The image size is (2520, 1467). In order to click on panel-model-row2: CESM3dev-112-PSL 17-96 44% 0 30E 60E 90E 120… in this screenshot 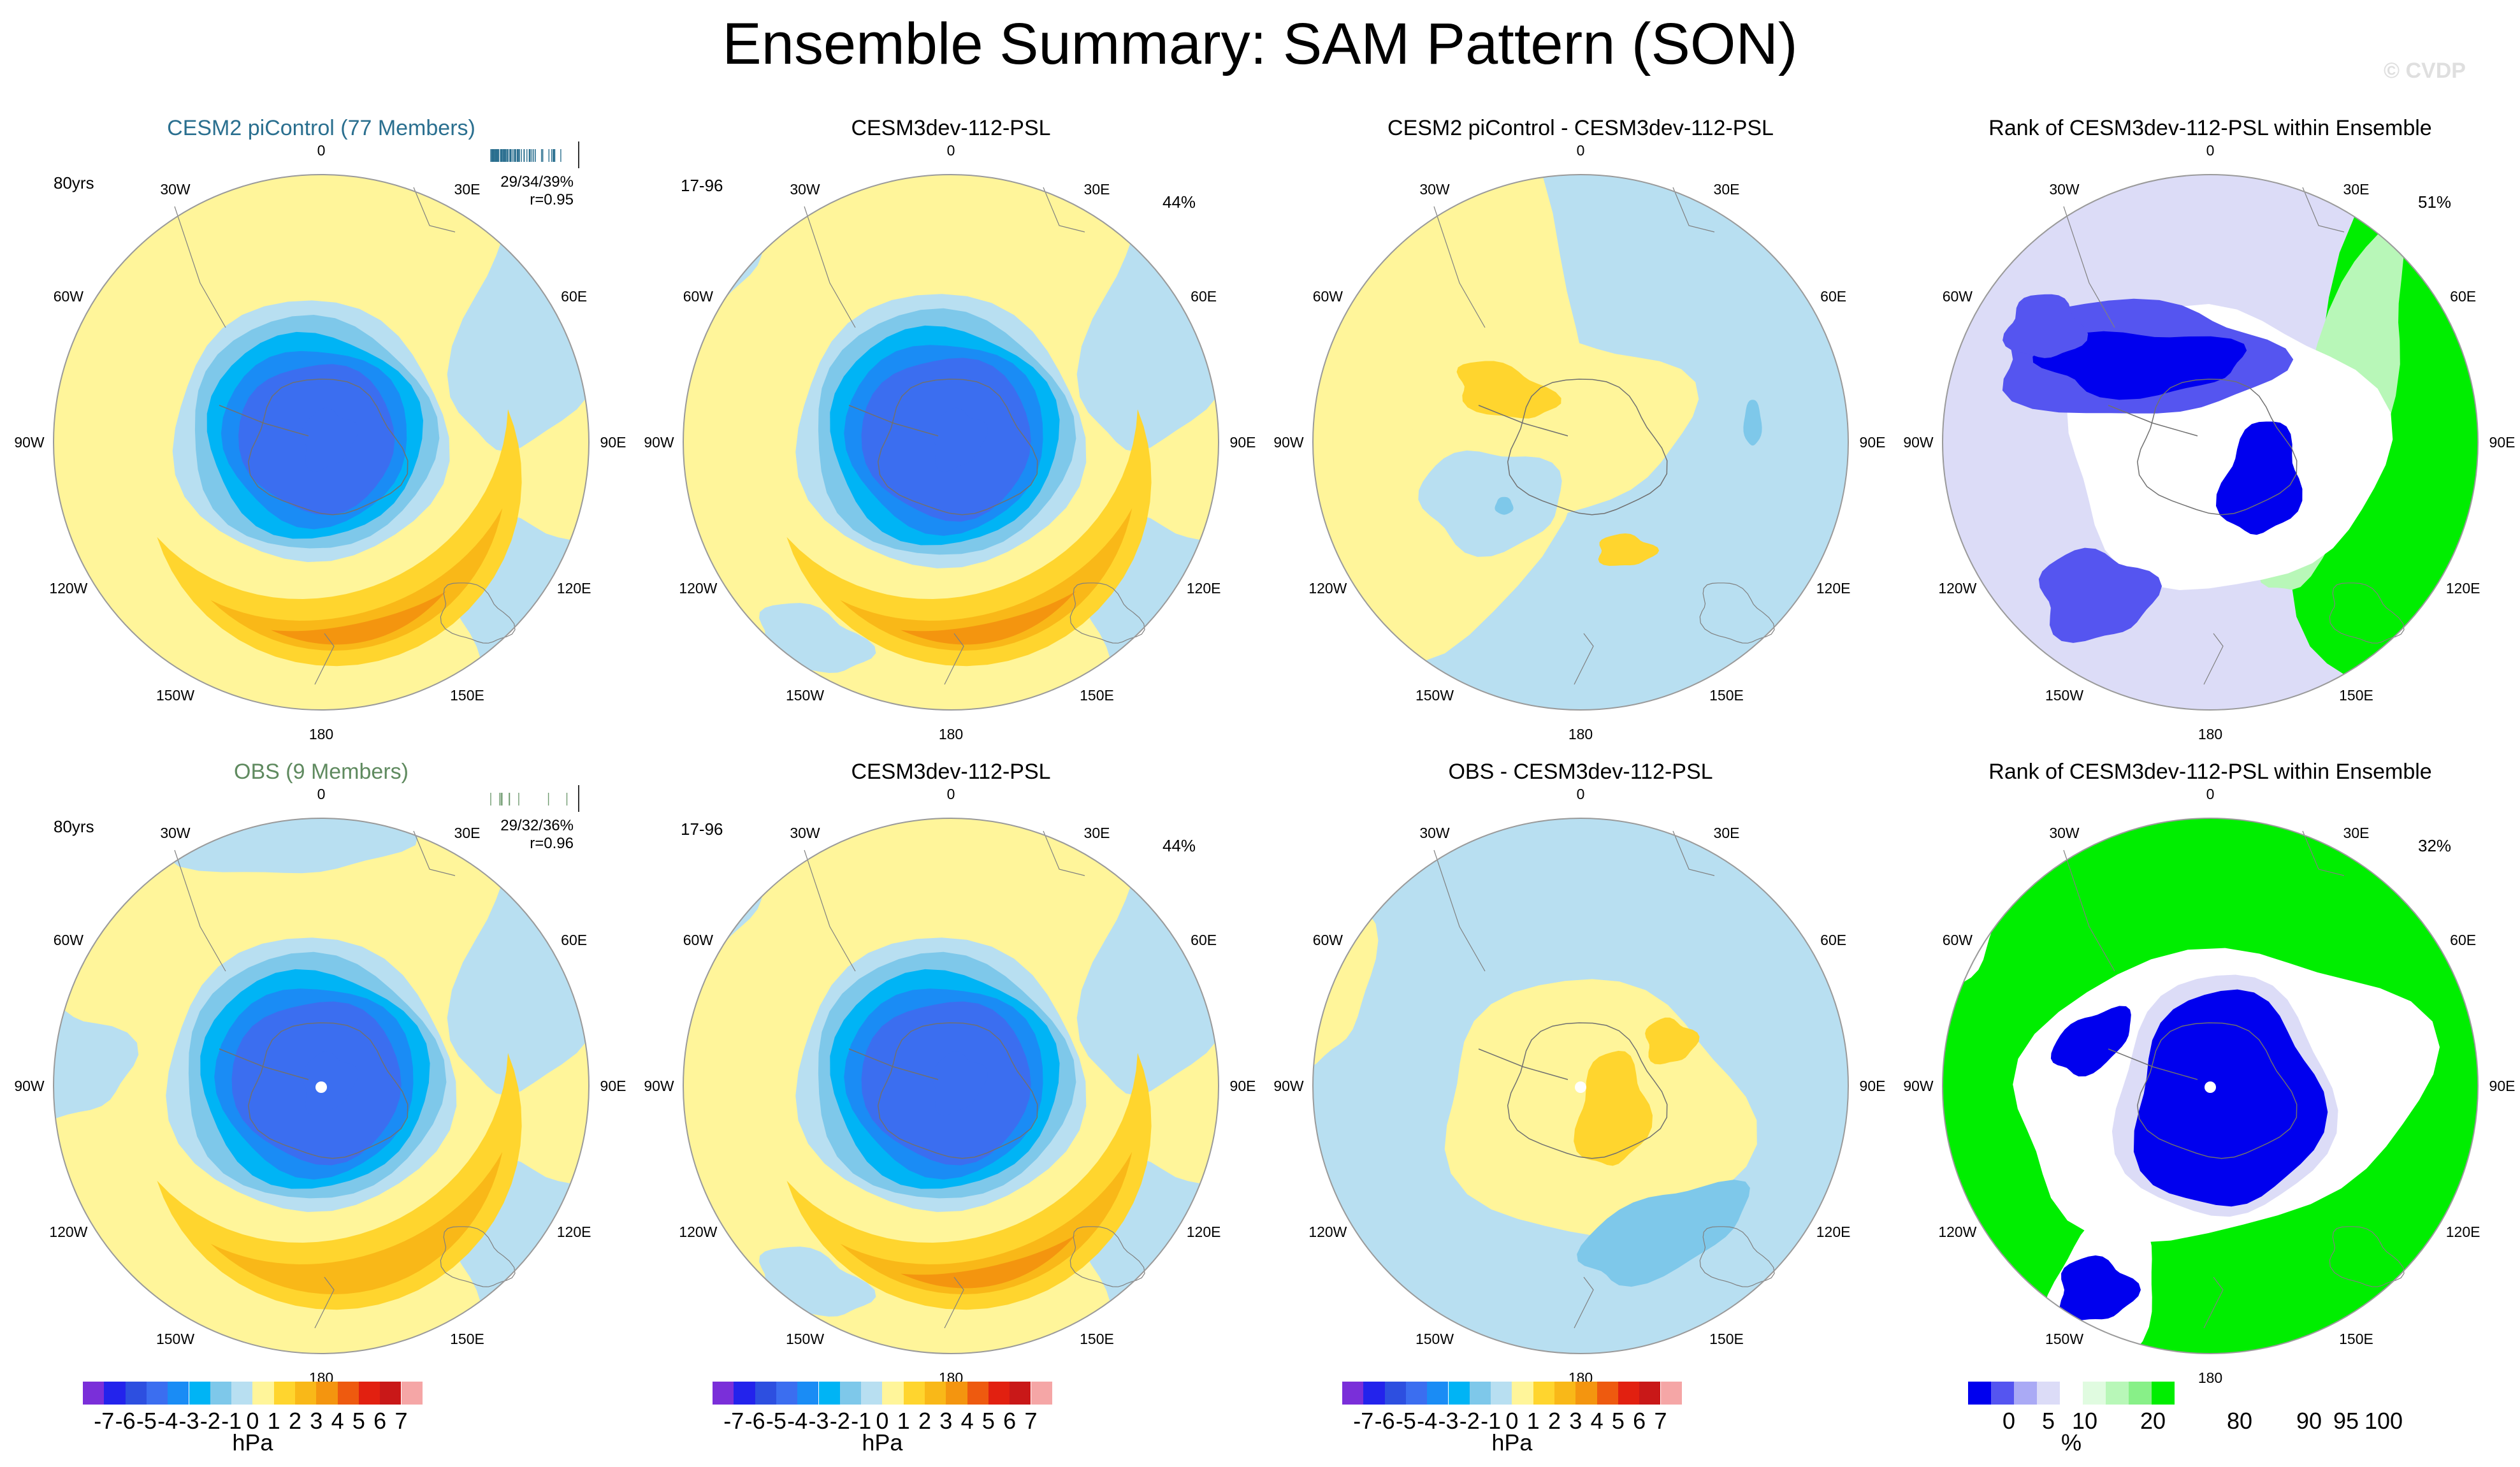, I will do `click(951, 1080)`.